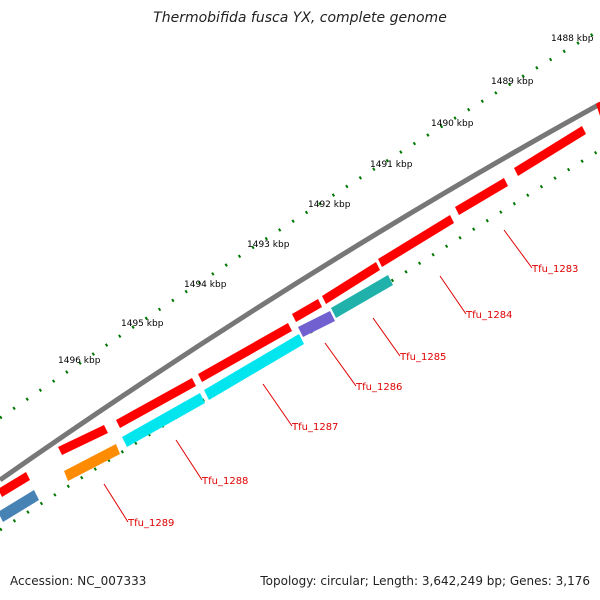  Describe the element at coordinates (554, 269) in the screenshot. I see `gene-label-tfu-1283: Tfu_1283` at that location.